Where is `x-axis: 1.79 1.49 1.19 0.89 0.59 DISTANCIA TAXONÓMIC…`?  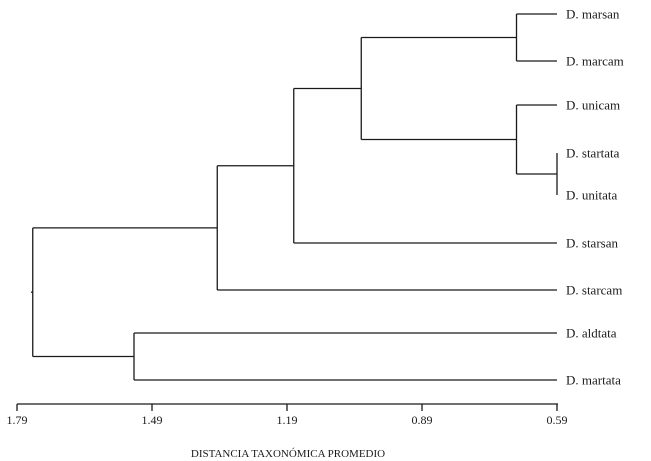
x-axis: 1.79 1.49 1.19 0.89 0.59 DISTANCIA TAXONÓMIC… is located at coordinates (287, 431).